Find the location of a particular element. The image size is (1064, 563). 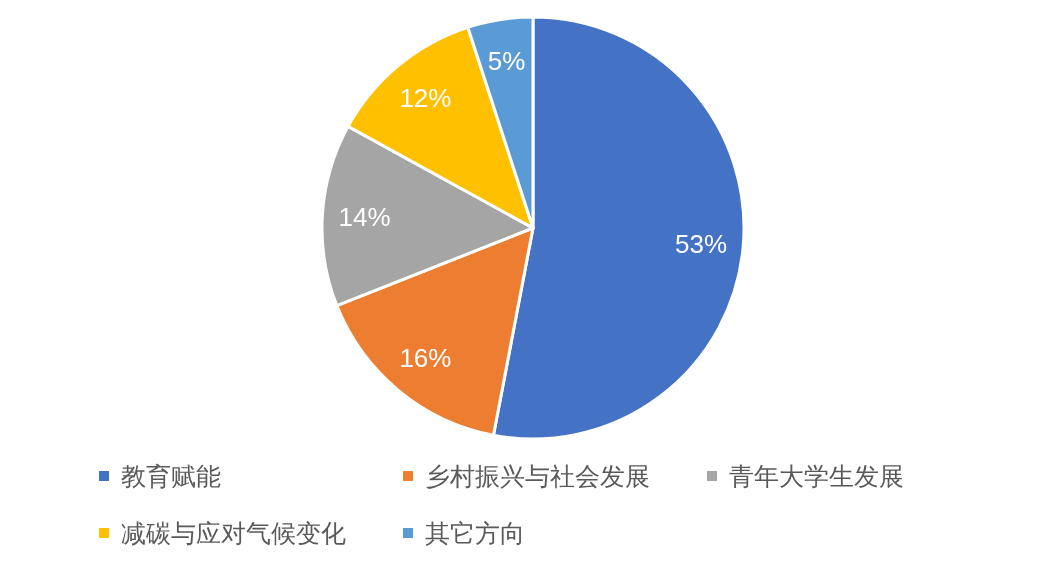

legend-label: 乡村振兴与社会发展 is located at coordinates (537, 476).